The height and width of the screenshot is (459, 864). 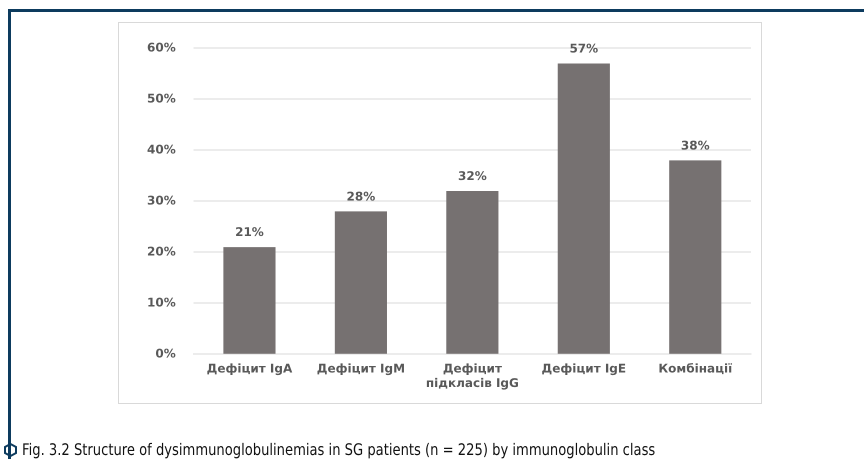 What do you see at coordinates (161, 98) in the screenshot?
I see `y-tick-label: 50%` at bounding box center [161, 98].